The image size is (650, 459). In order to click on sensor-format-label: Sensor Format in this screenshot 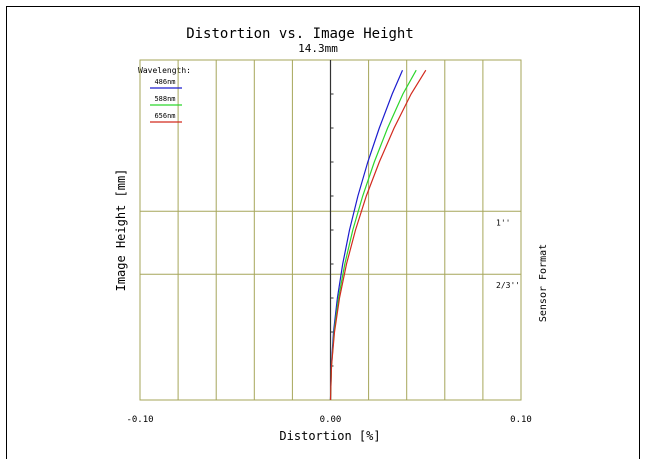, I will do `click(543, 283)`.